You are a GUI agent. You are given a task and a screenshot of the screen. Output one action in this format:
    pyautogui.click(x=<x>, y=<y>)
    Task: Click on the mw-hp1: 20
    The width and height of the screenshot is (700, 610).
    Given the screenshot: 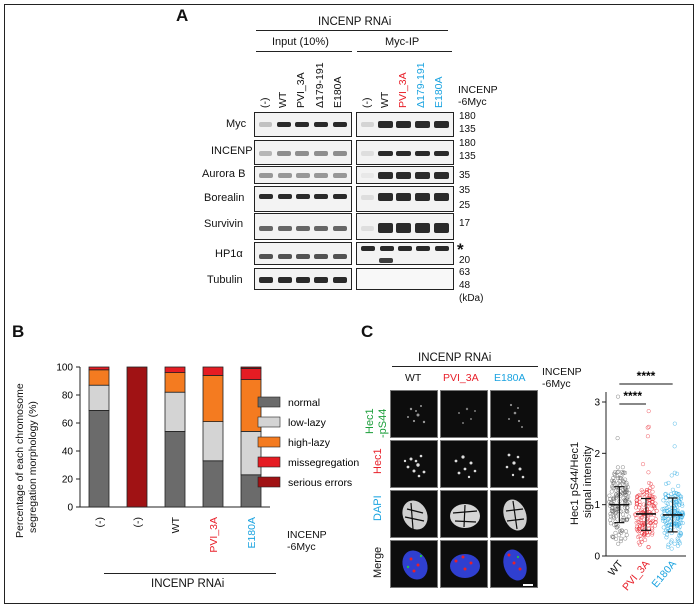 What is the action you would take?
    pyautogui.click(x=465, y=260)
    